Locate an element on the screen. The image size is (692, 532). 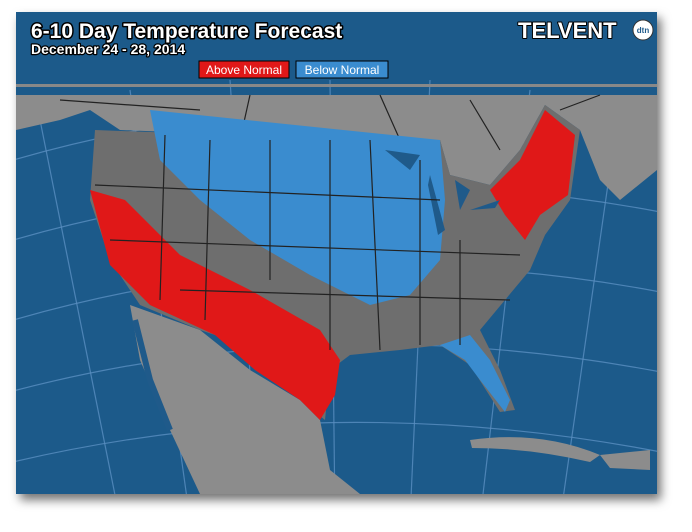
cuba is located at coordinates (535, 449).